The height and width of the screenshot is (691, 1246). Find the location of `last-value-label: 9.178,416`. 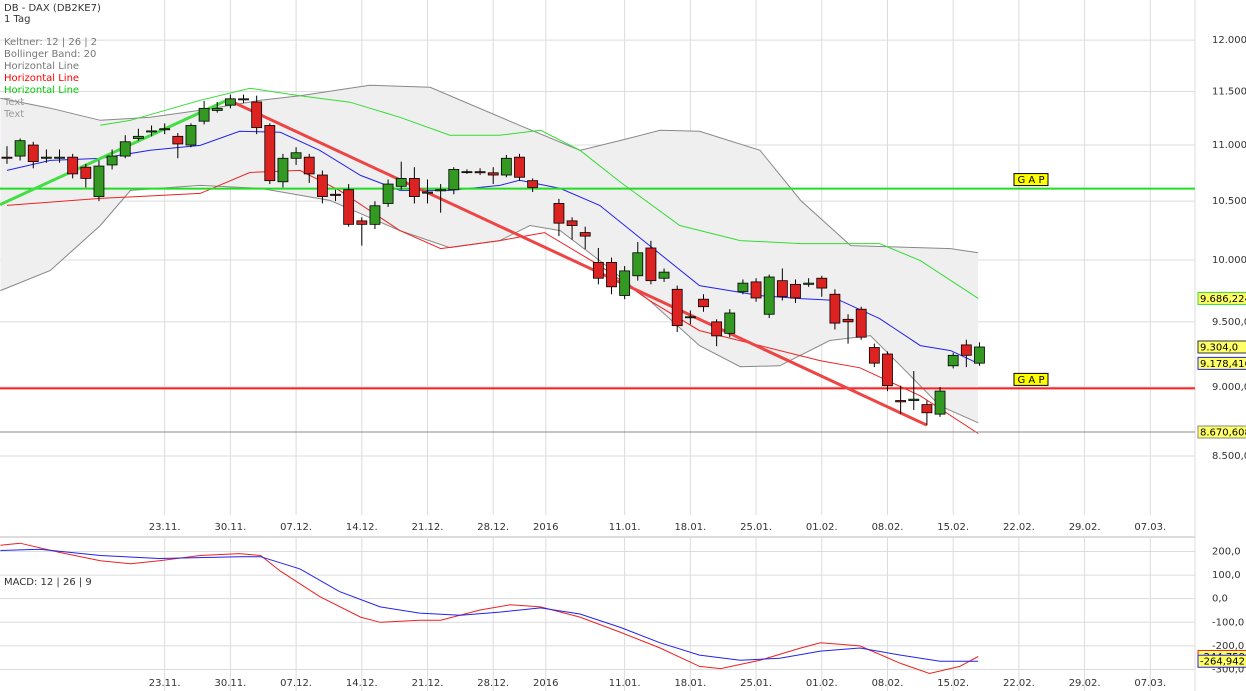

last-value-label: 9.178,416 is located at coordinates (1223, 364).